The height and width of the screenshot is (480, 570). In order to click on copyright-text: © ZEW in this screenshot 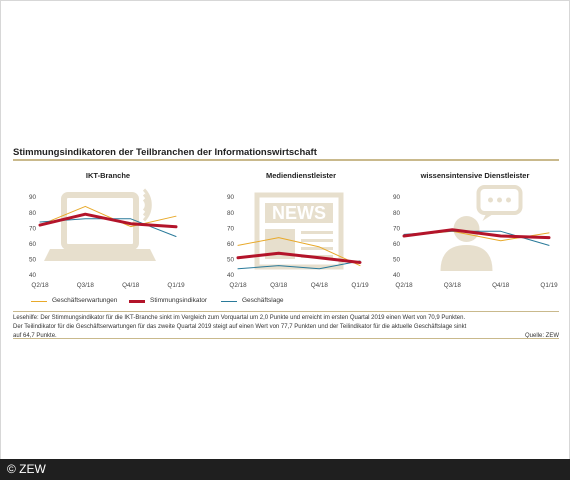, I will do `click(26, 469)`.